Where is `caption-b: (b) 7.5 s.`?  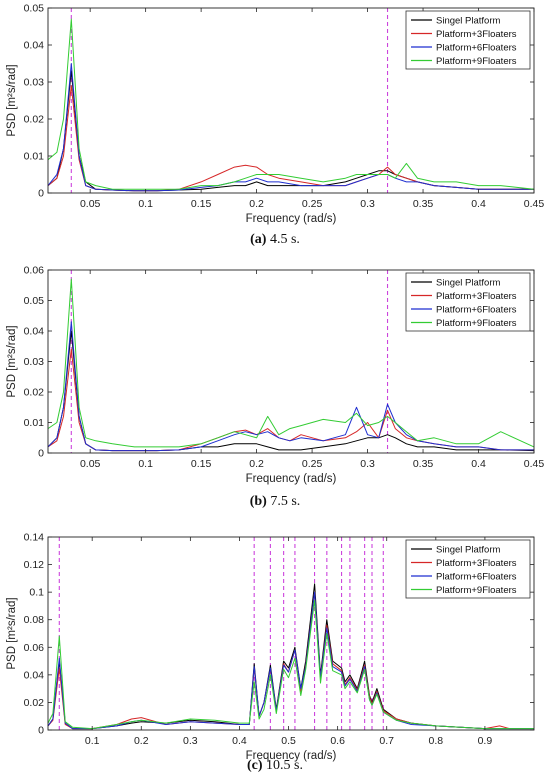
caption-b: (b) 7.5 s. is located at coordinates (275, 502).